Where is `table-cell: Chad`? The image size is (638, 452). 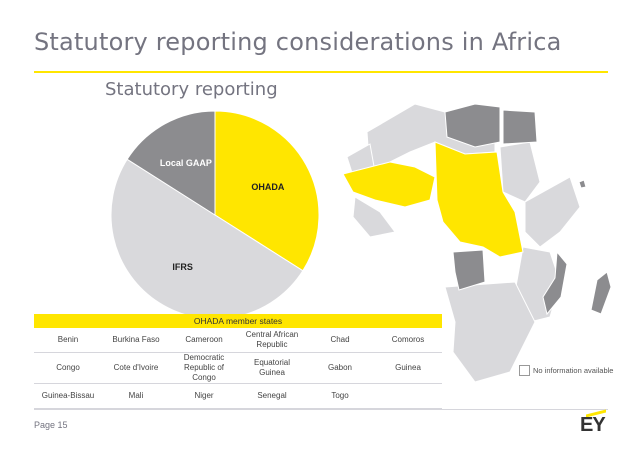
table-cell: Chad is located at coordinates (340, 340).